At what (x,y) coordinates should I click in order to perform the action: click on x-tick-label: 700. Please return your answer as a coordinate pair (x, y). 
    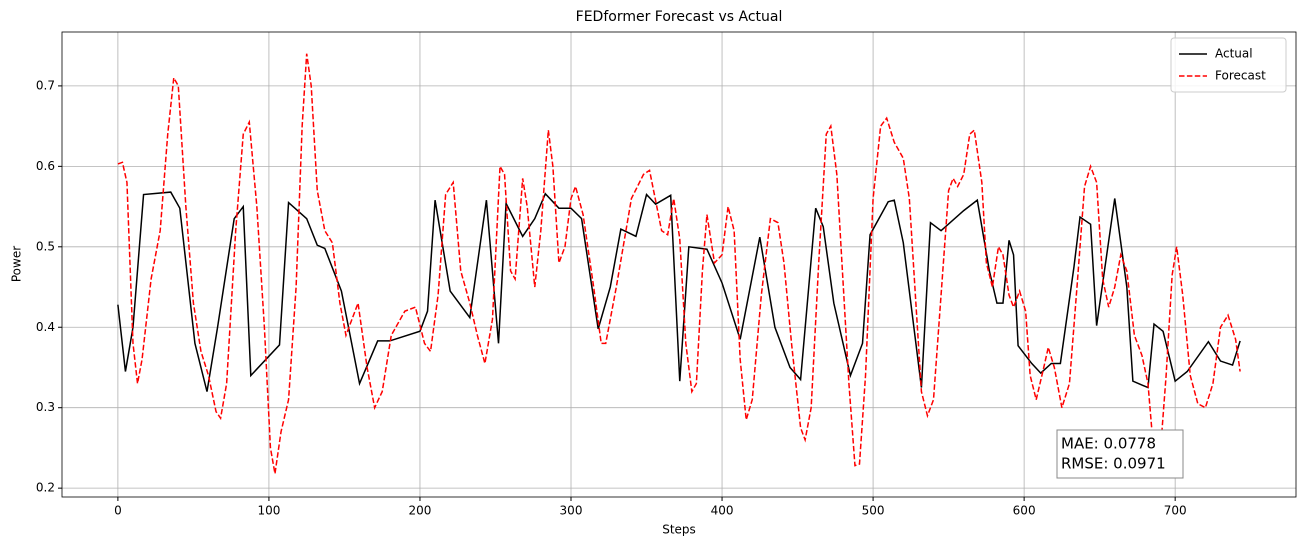
    Looking at the image, I should click on (1175, 511).